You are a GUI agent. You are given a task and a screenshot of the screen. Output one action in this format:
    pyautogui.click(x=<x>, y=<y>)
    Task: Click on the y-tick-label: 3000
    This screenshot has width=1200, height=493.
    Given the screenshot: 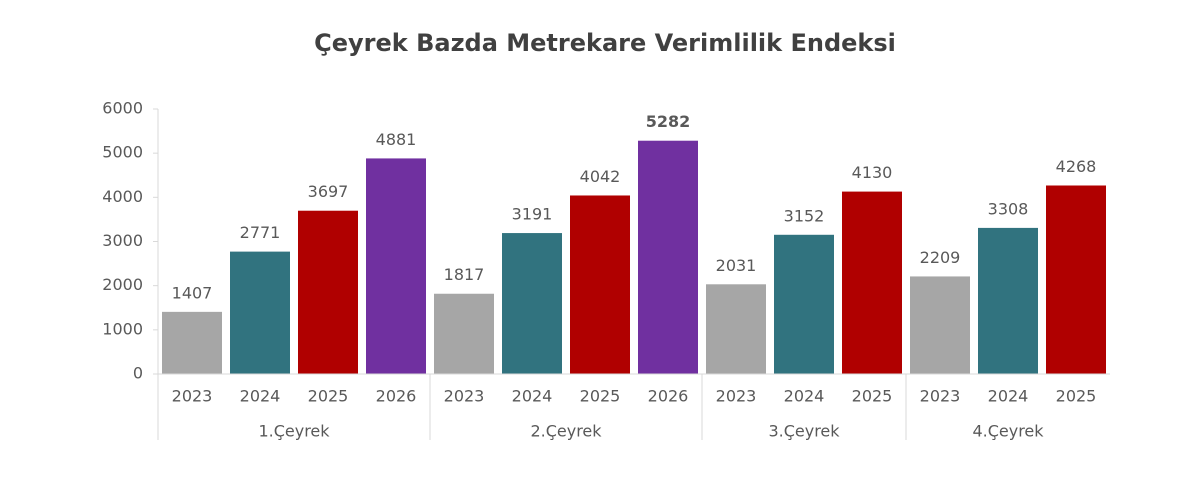 What is the action you would take?
    pyautogui.click(x=122, y=240)
    